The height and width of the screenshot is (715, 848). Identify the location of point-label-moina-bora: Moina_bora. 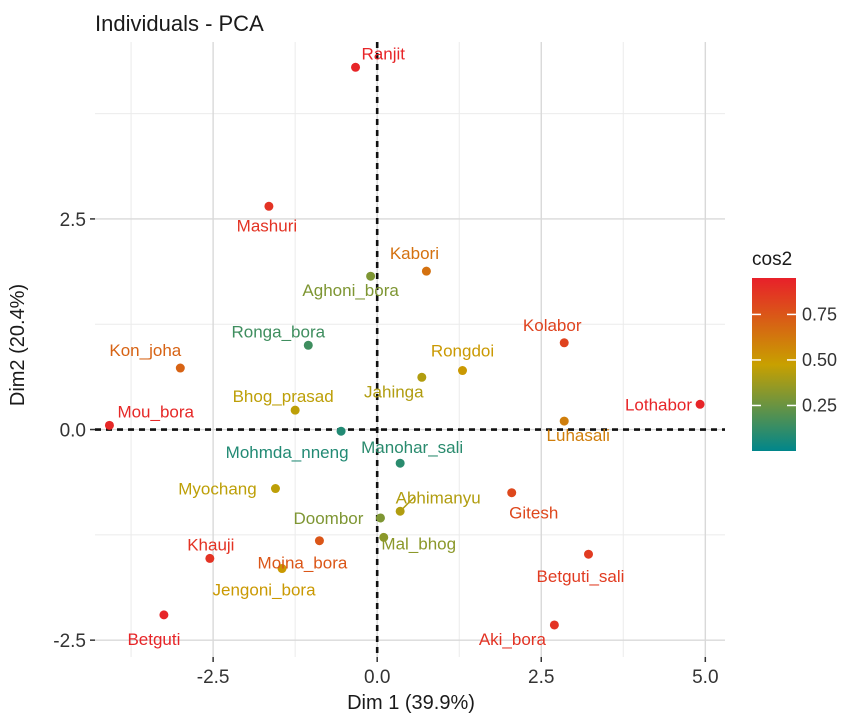
(303, 563).